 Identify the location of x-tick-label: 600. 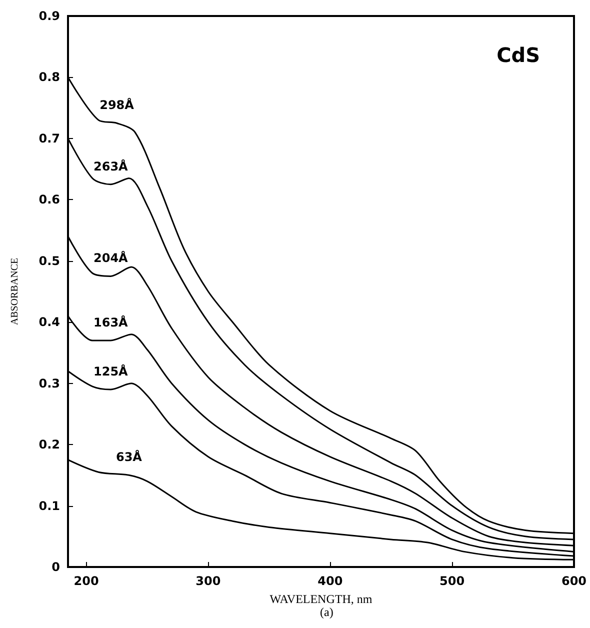
(574, 581).